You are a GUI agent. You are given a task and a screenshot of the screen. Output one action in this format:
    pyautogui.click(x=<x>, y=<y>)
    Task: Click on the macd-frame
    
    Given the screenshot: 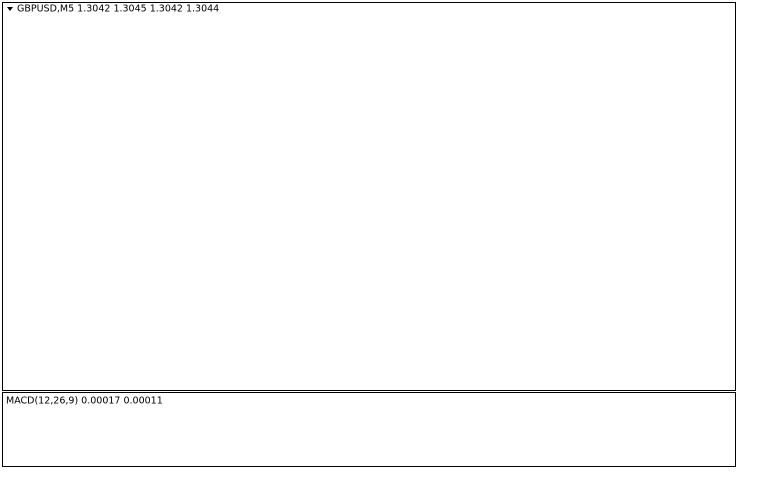 What is the action you would take?
    pyautogui.click(x=369, y=429)
    